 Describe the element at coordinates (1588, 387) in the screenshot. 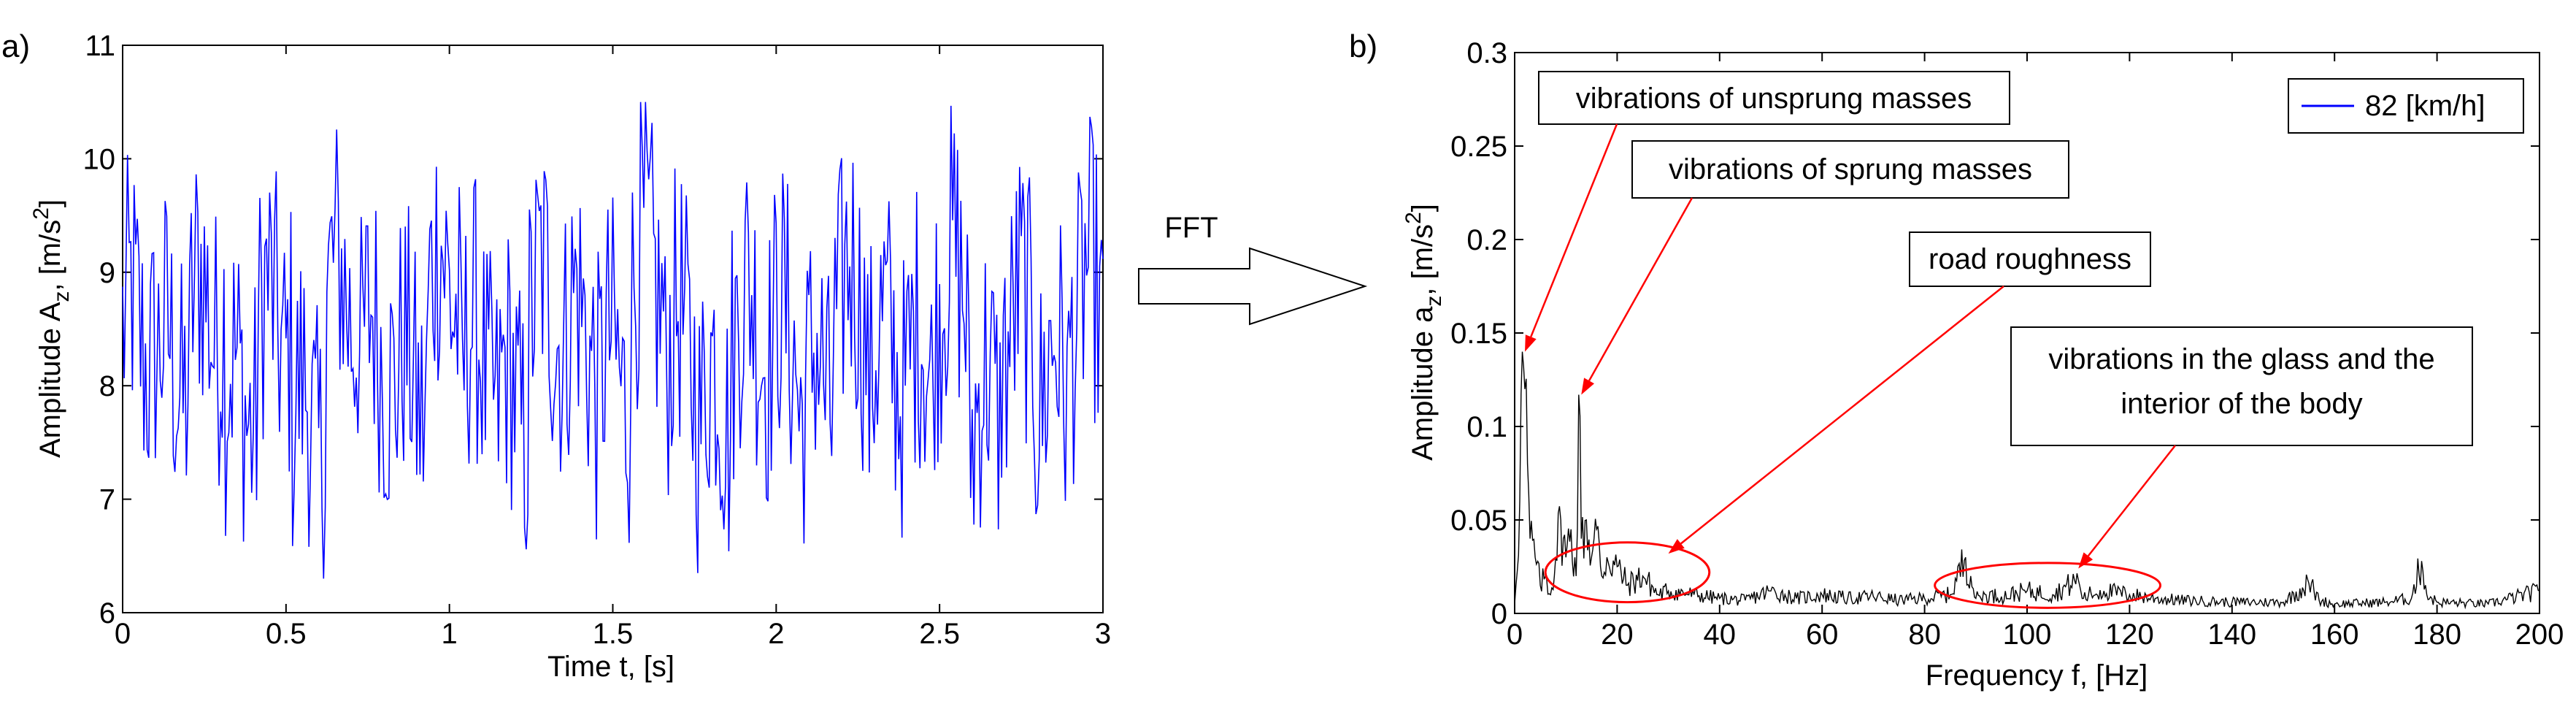

I see `annotation-sprung-arrowhead` at that location.